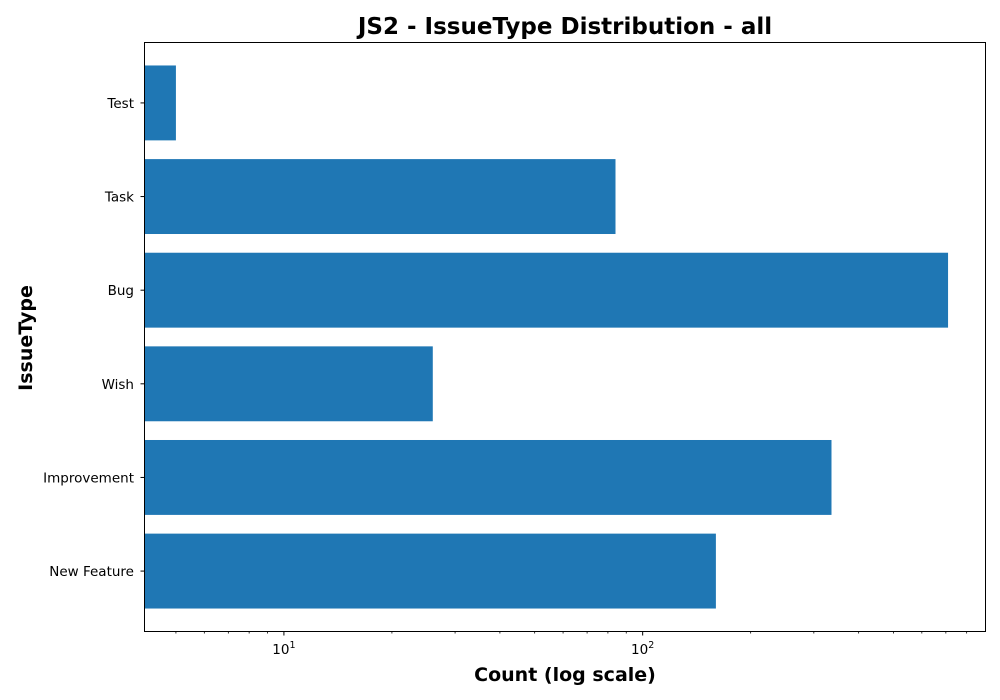 The width and height of the screenshot is (1000, 700). Describe the element at coordinates (380, 197) in the screenshot. I see `bar-task` at that location.